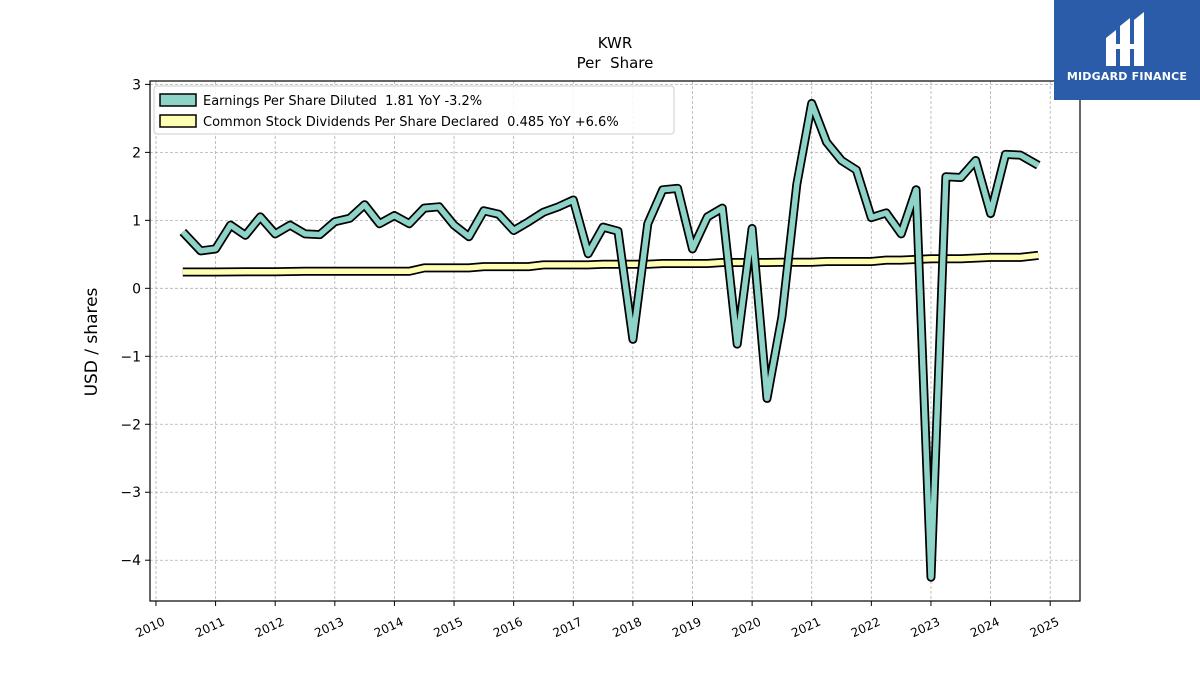 This screenshot has height=675, width=1200. Describe the element at coordinates (135, 323) in the screenshot. I see `y-axis: −4 −3 −2 −1 0 1 2 3` at that location.